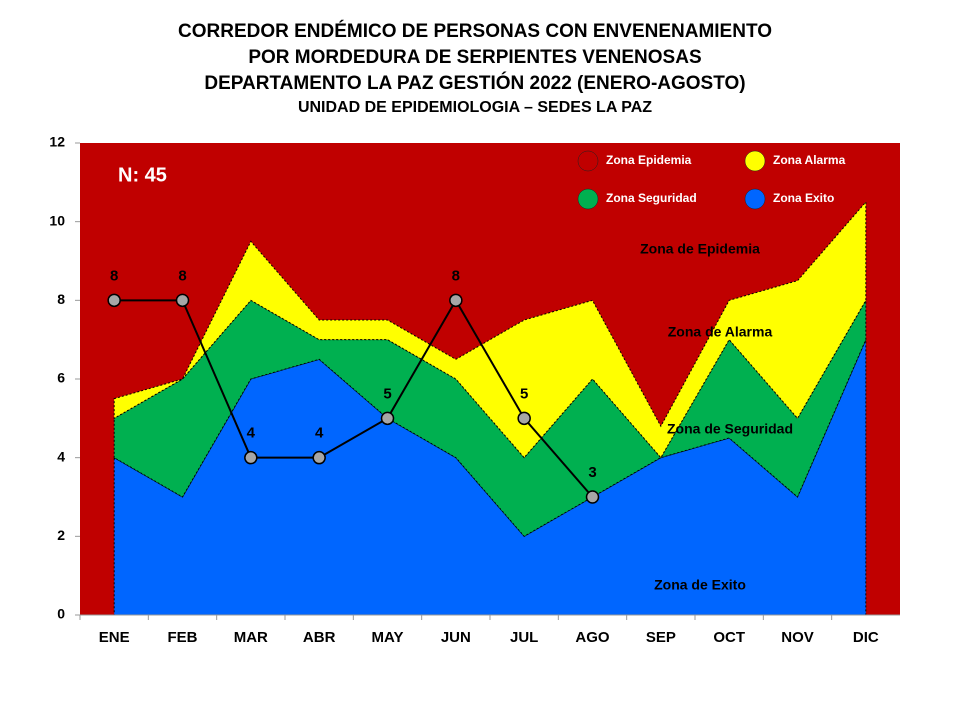  I want to click on chart-subtitle: UNIDAD DE EPIDEMIOLOGIA – SEDES LA PAZ, so click(475, 107).